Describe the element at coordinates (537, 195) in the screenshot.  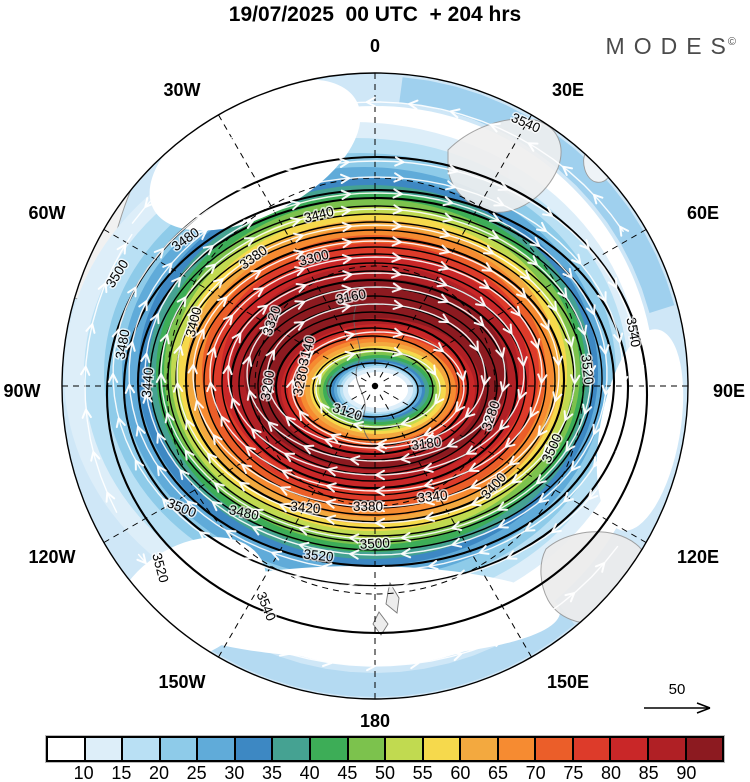
I see `rim-band-dark-ne` at that location.